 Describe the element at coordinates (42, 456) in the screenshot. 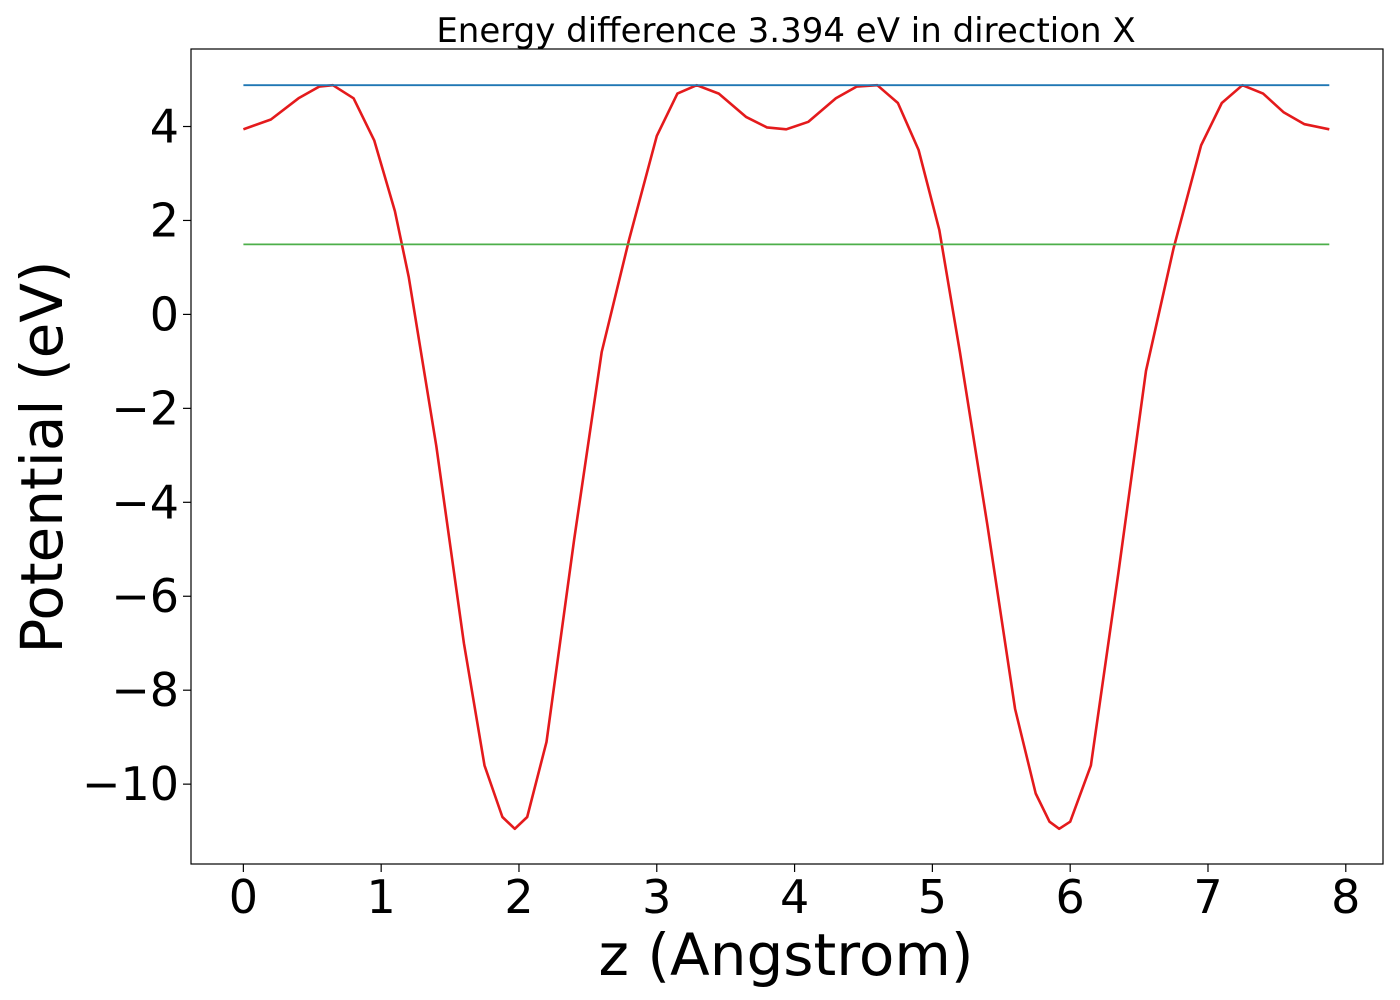

I see `y-axis-label: Potential (eV)` at that location.